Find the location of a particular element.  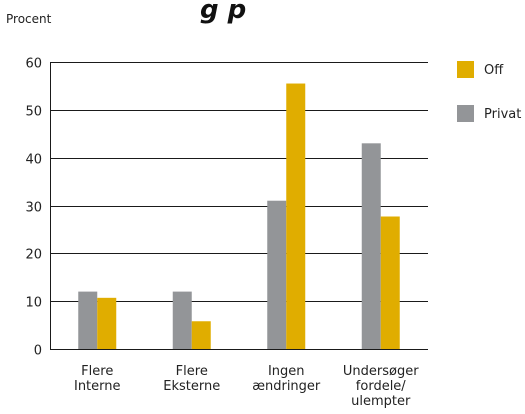

y-tick-label: 10 is located at coordinates (33, 303).